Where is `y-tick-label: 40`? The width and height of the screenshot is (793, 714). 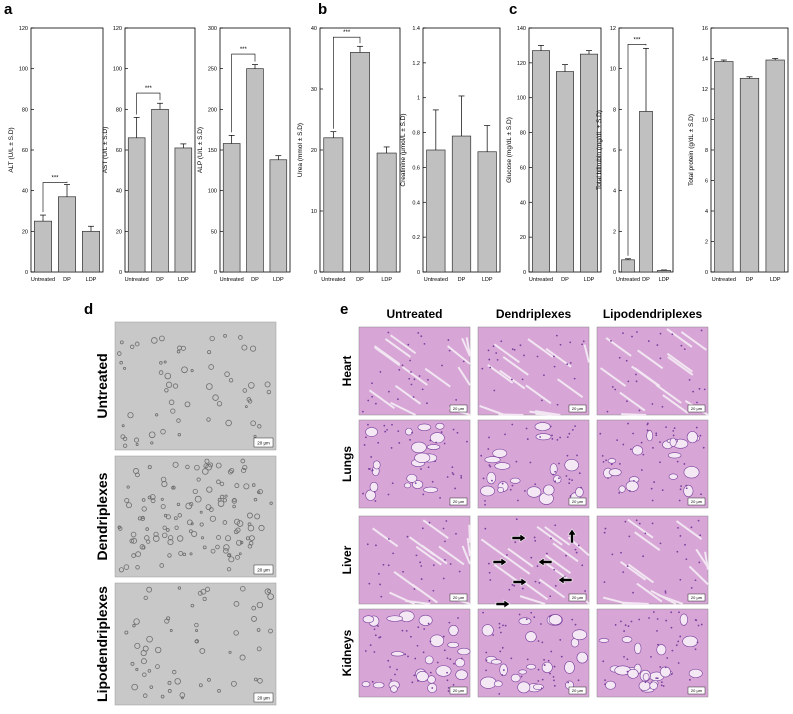 y-tick-label: 40 is located at coordinates (314, 29).